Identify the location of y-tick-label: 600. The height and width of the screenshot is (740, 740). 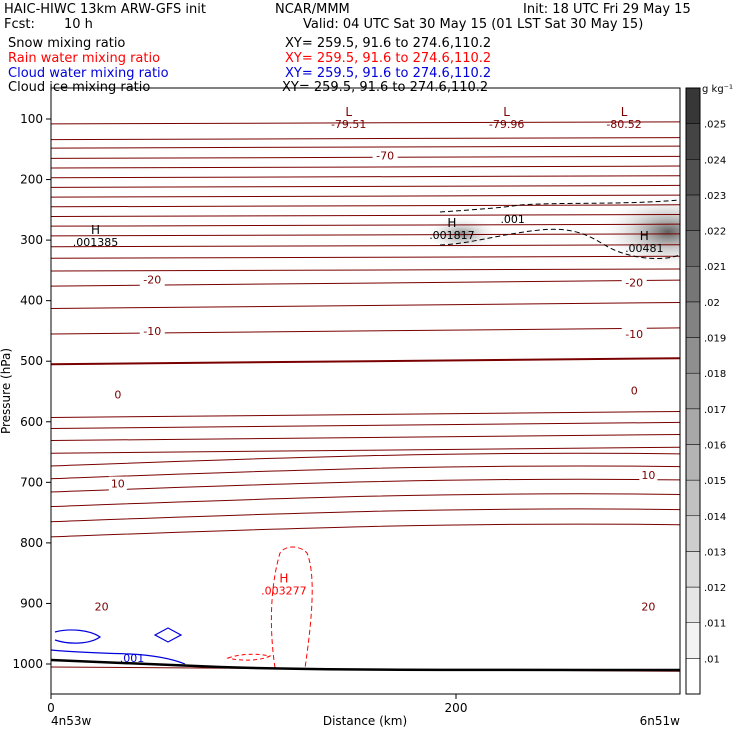
(31, 422).